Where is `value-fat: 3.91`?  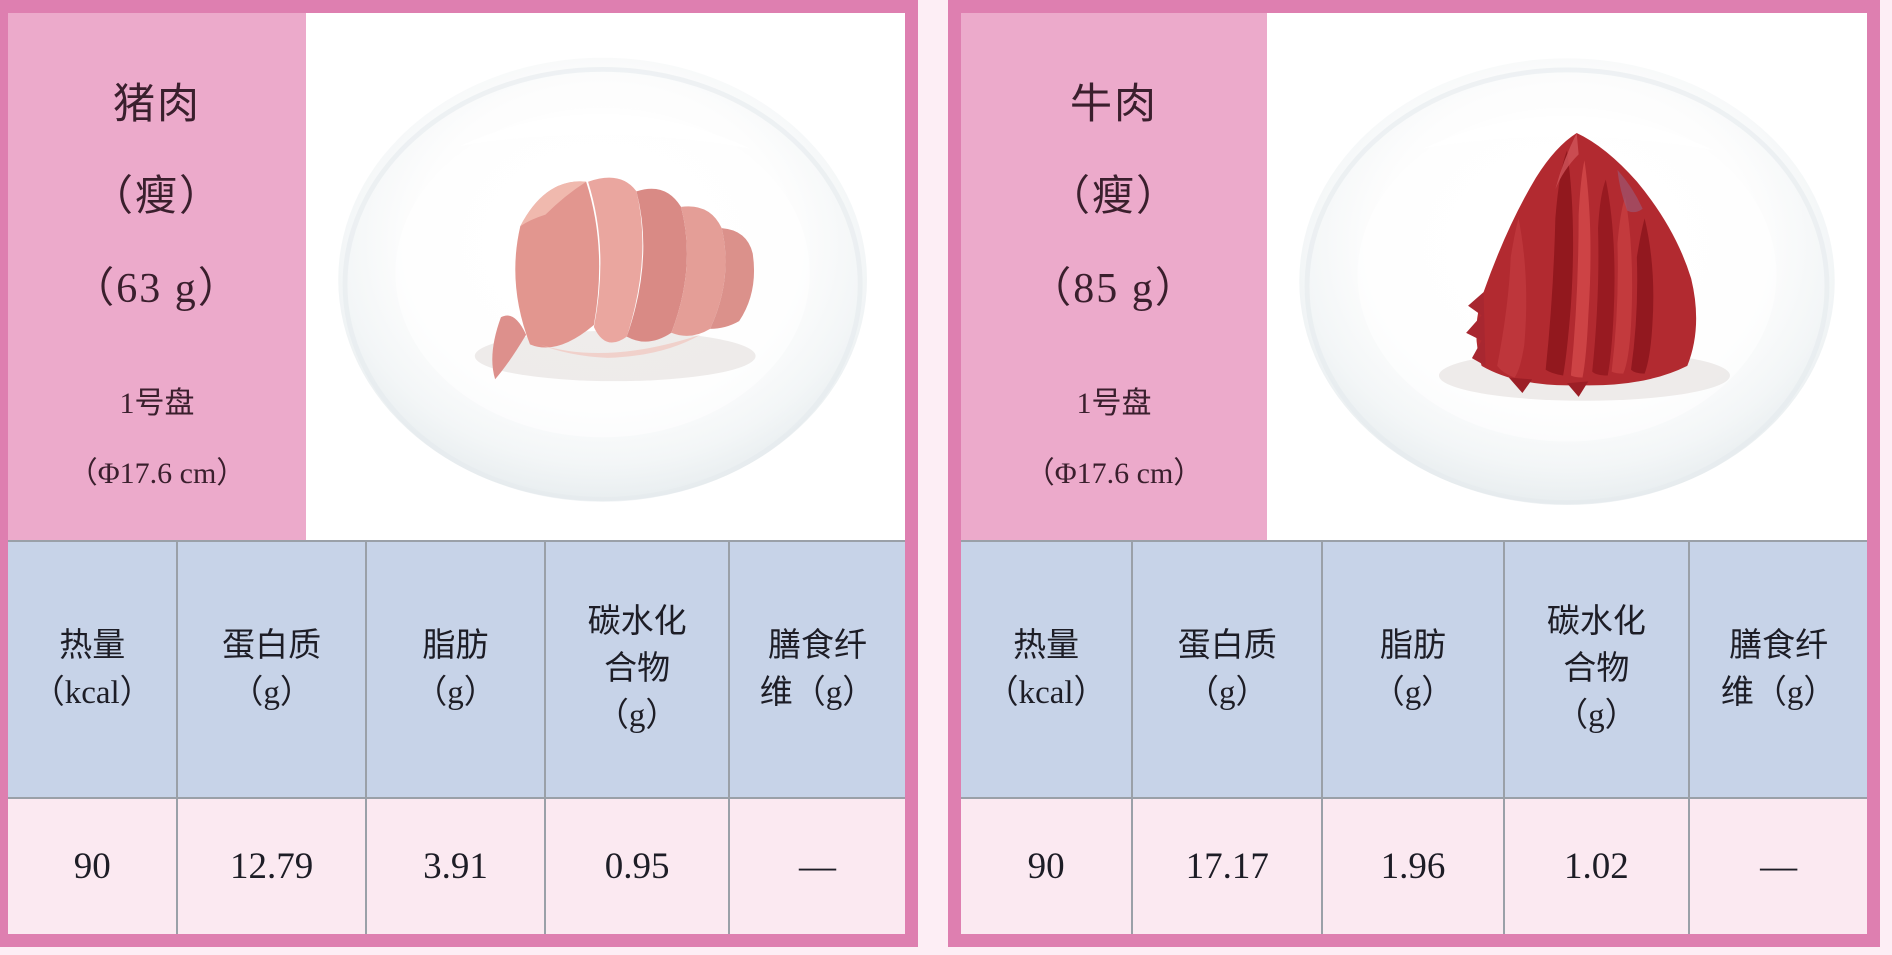
value-fat: 3.91 is located at coordinates (457, 866).